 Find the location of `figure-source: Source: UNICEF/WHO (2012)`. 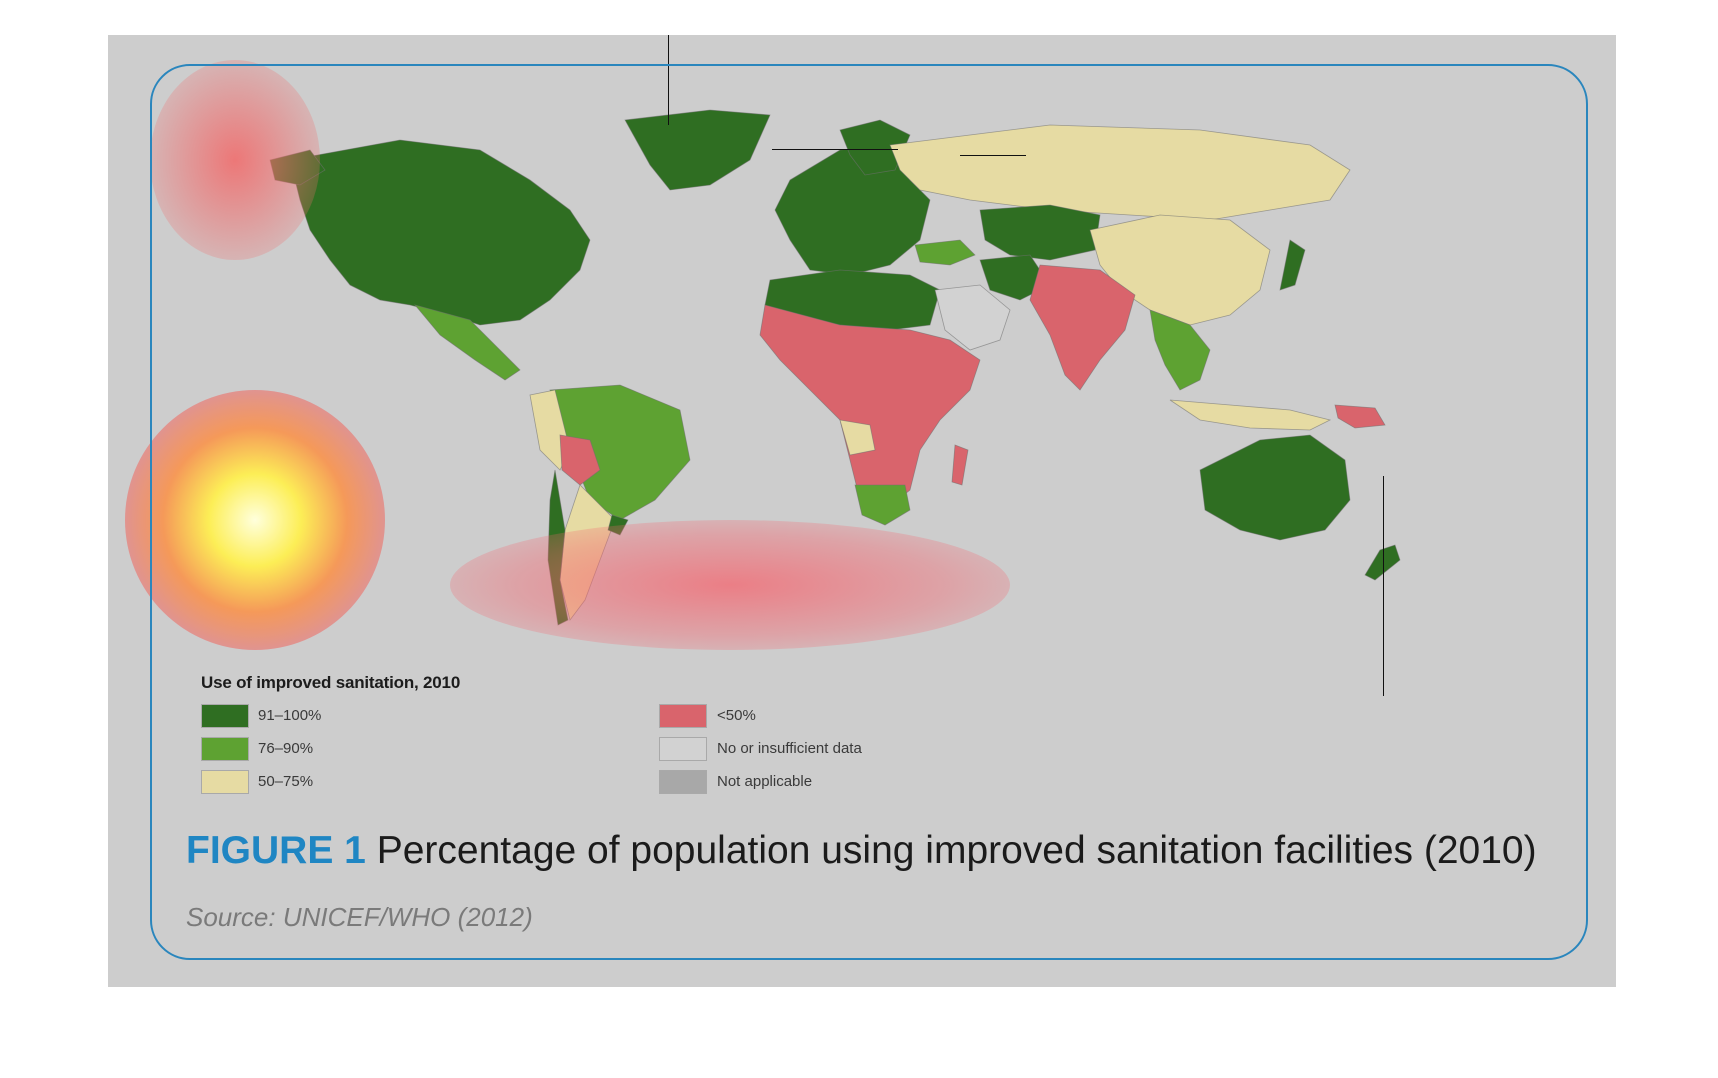

figure-source: Source: UNICEF/WHO (2012) is located at coordinates (359, 917).